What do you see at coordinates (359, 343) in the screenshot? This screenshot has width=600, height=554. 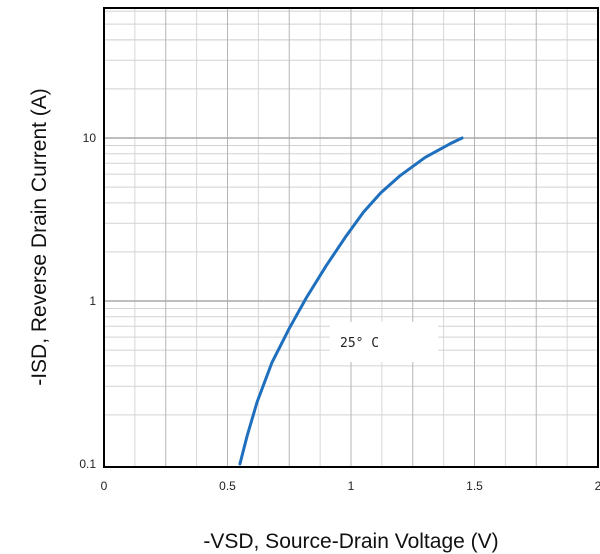 I see `annotation-label: 25° C` at bounding box center [359, 343].